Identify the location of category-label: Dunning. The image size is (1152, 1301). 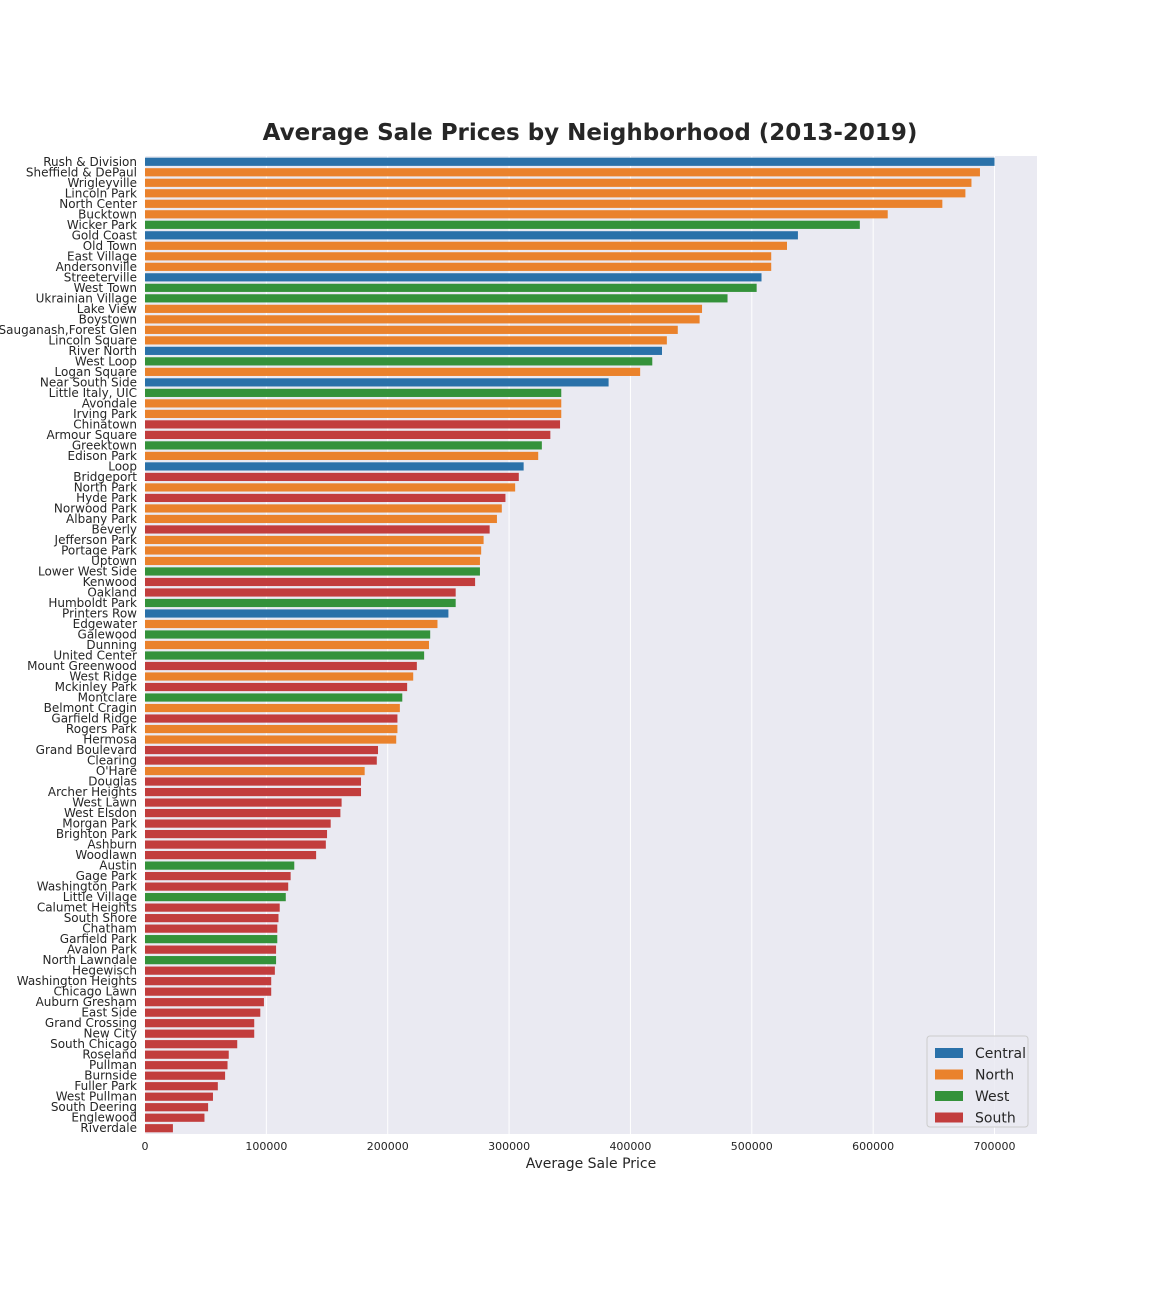
(111, 645).